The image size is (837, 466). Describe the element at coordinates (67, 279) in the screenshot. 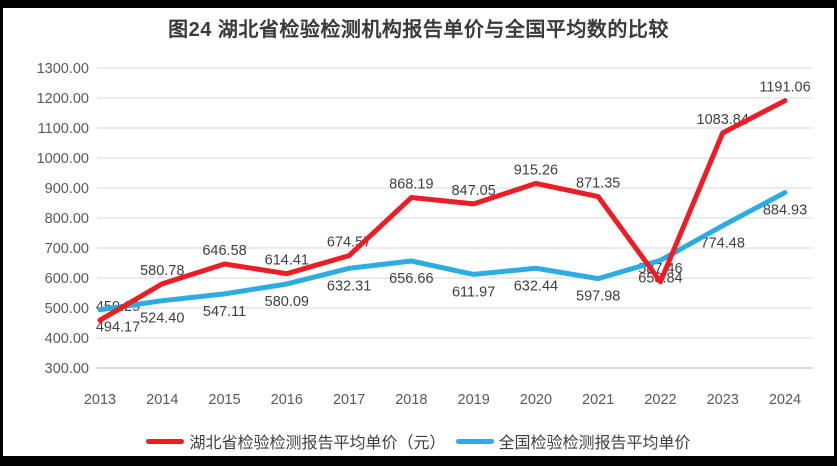

I see `y-axis-tick-label: 600.00` at that location.